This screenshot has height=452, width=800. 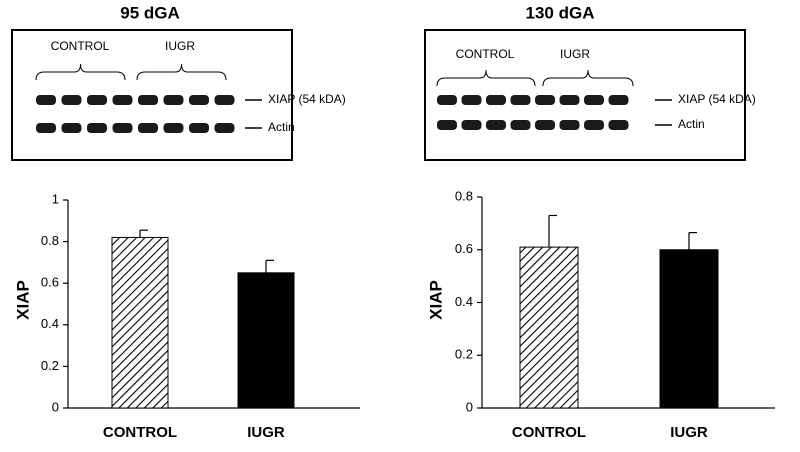 What do you see at coordinates (55, 198) in the screenshot?
I see `y-tick-label: 1` at bounding box center [55, 198].